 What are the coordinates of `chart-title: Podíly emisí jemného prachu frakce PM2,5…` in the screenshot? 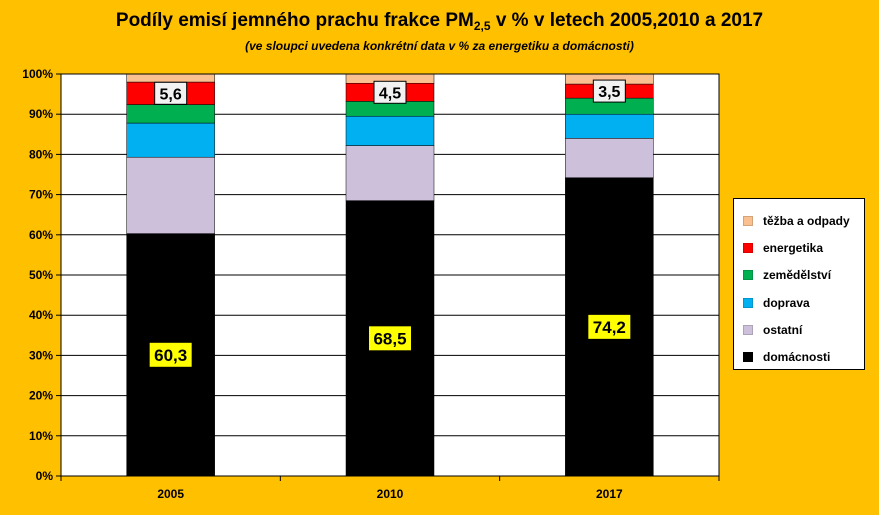 It's located at (439, 21).